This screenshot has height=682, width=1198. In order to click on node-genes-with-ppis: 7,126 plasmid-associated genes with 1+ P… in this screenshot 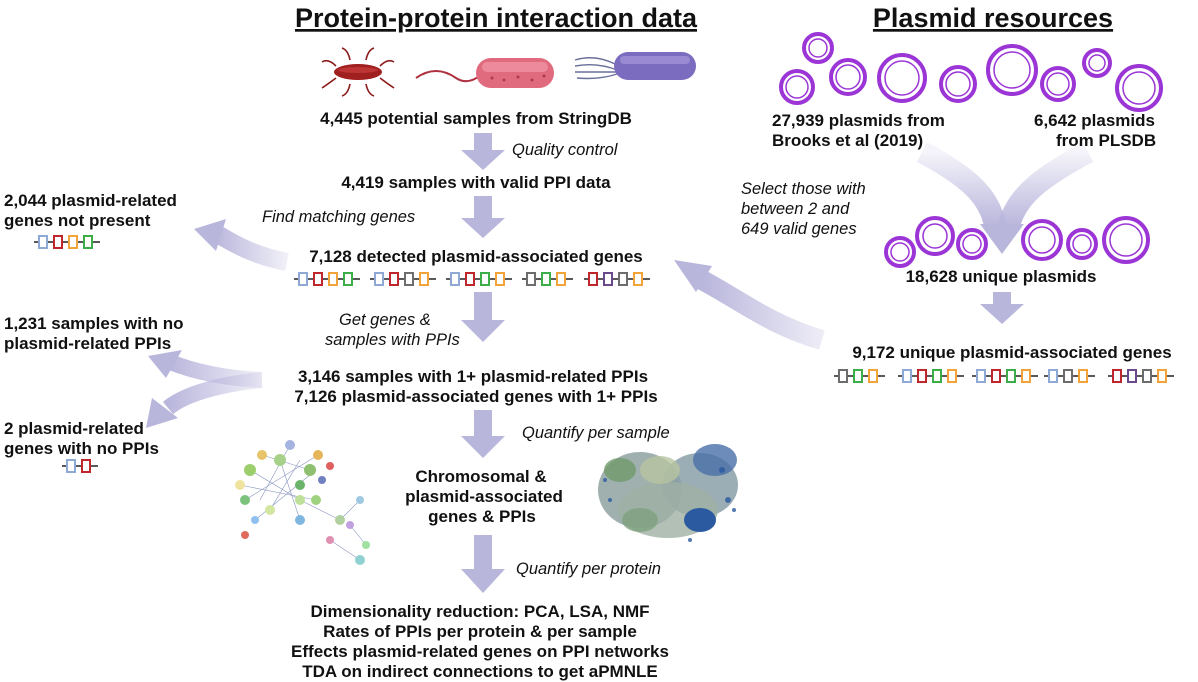, I will do `click(475, 396)`.